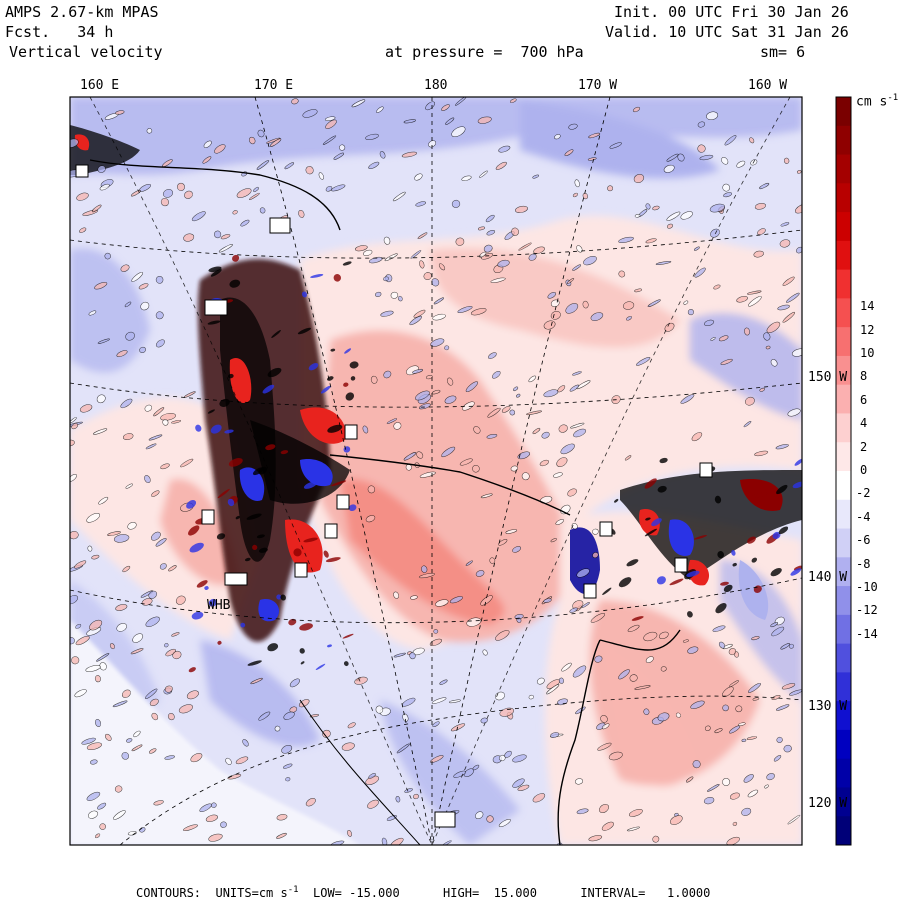  I want to click on colorbar-tick-label: 2, so click(864, 446).